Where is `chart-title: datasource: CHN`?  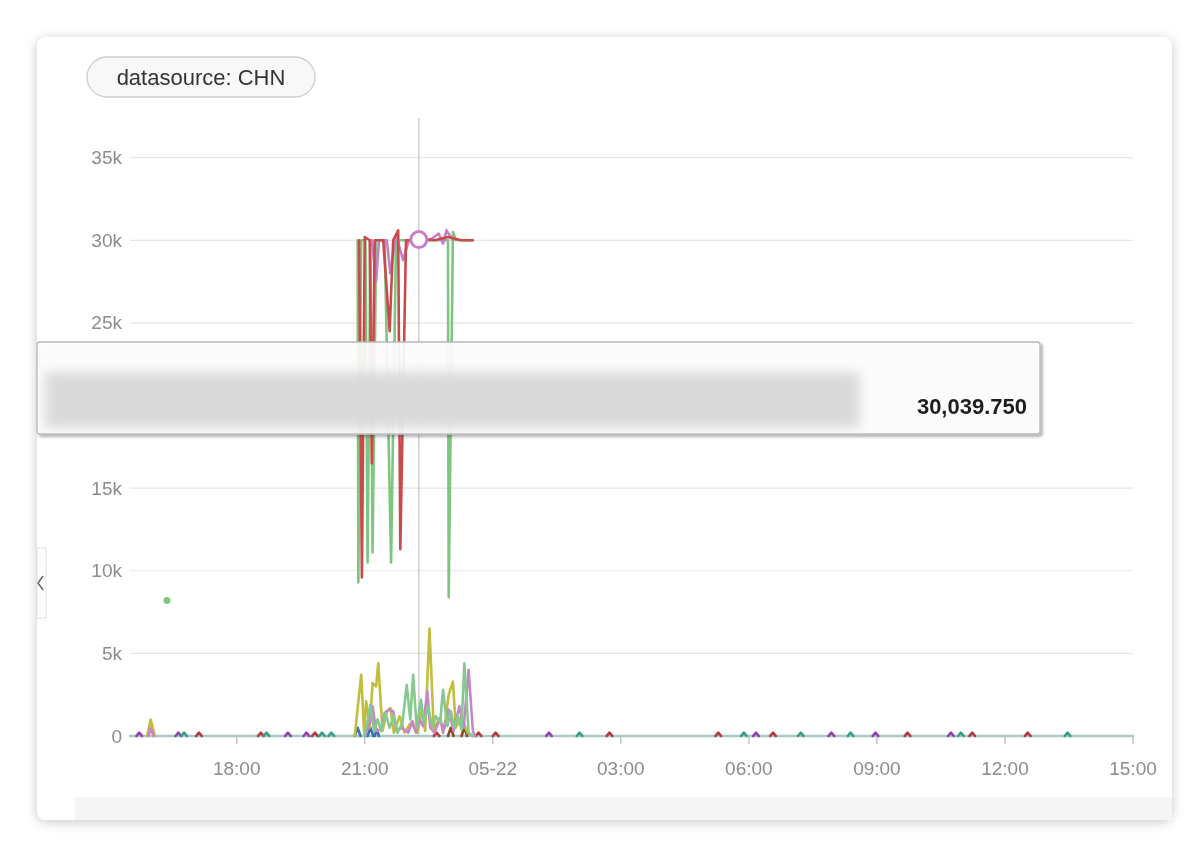
chart-title: datasource: CHN is located at coordinates (201, 77).